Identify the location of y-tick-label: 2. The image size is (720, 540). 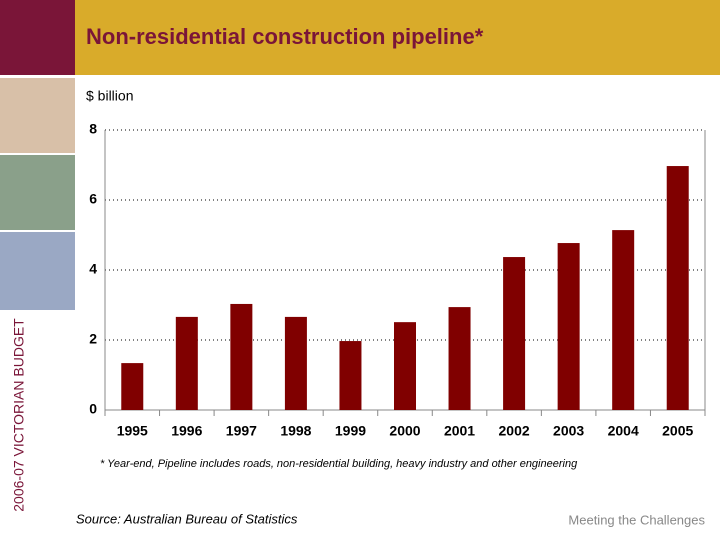
(93, 339).